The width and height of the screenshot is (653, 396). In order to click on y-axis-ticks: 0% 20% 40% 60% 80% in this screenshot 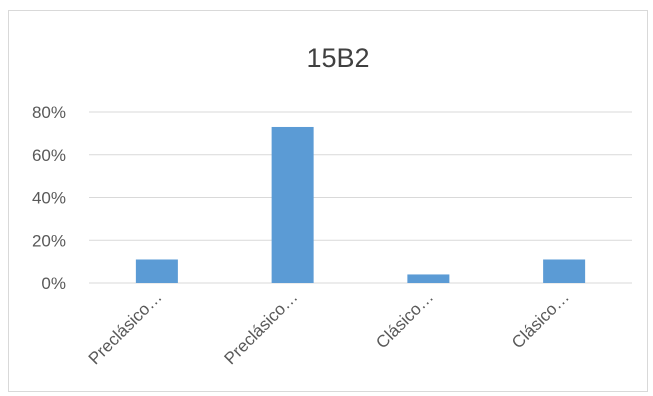, I will do `click(49, 198)`.